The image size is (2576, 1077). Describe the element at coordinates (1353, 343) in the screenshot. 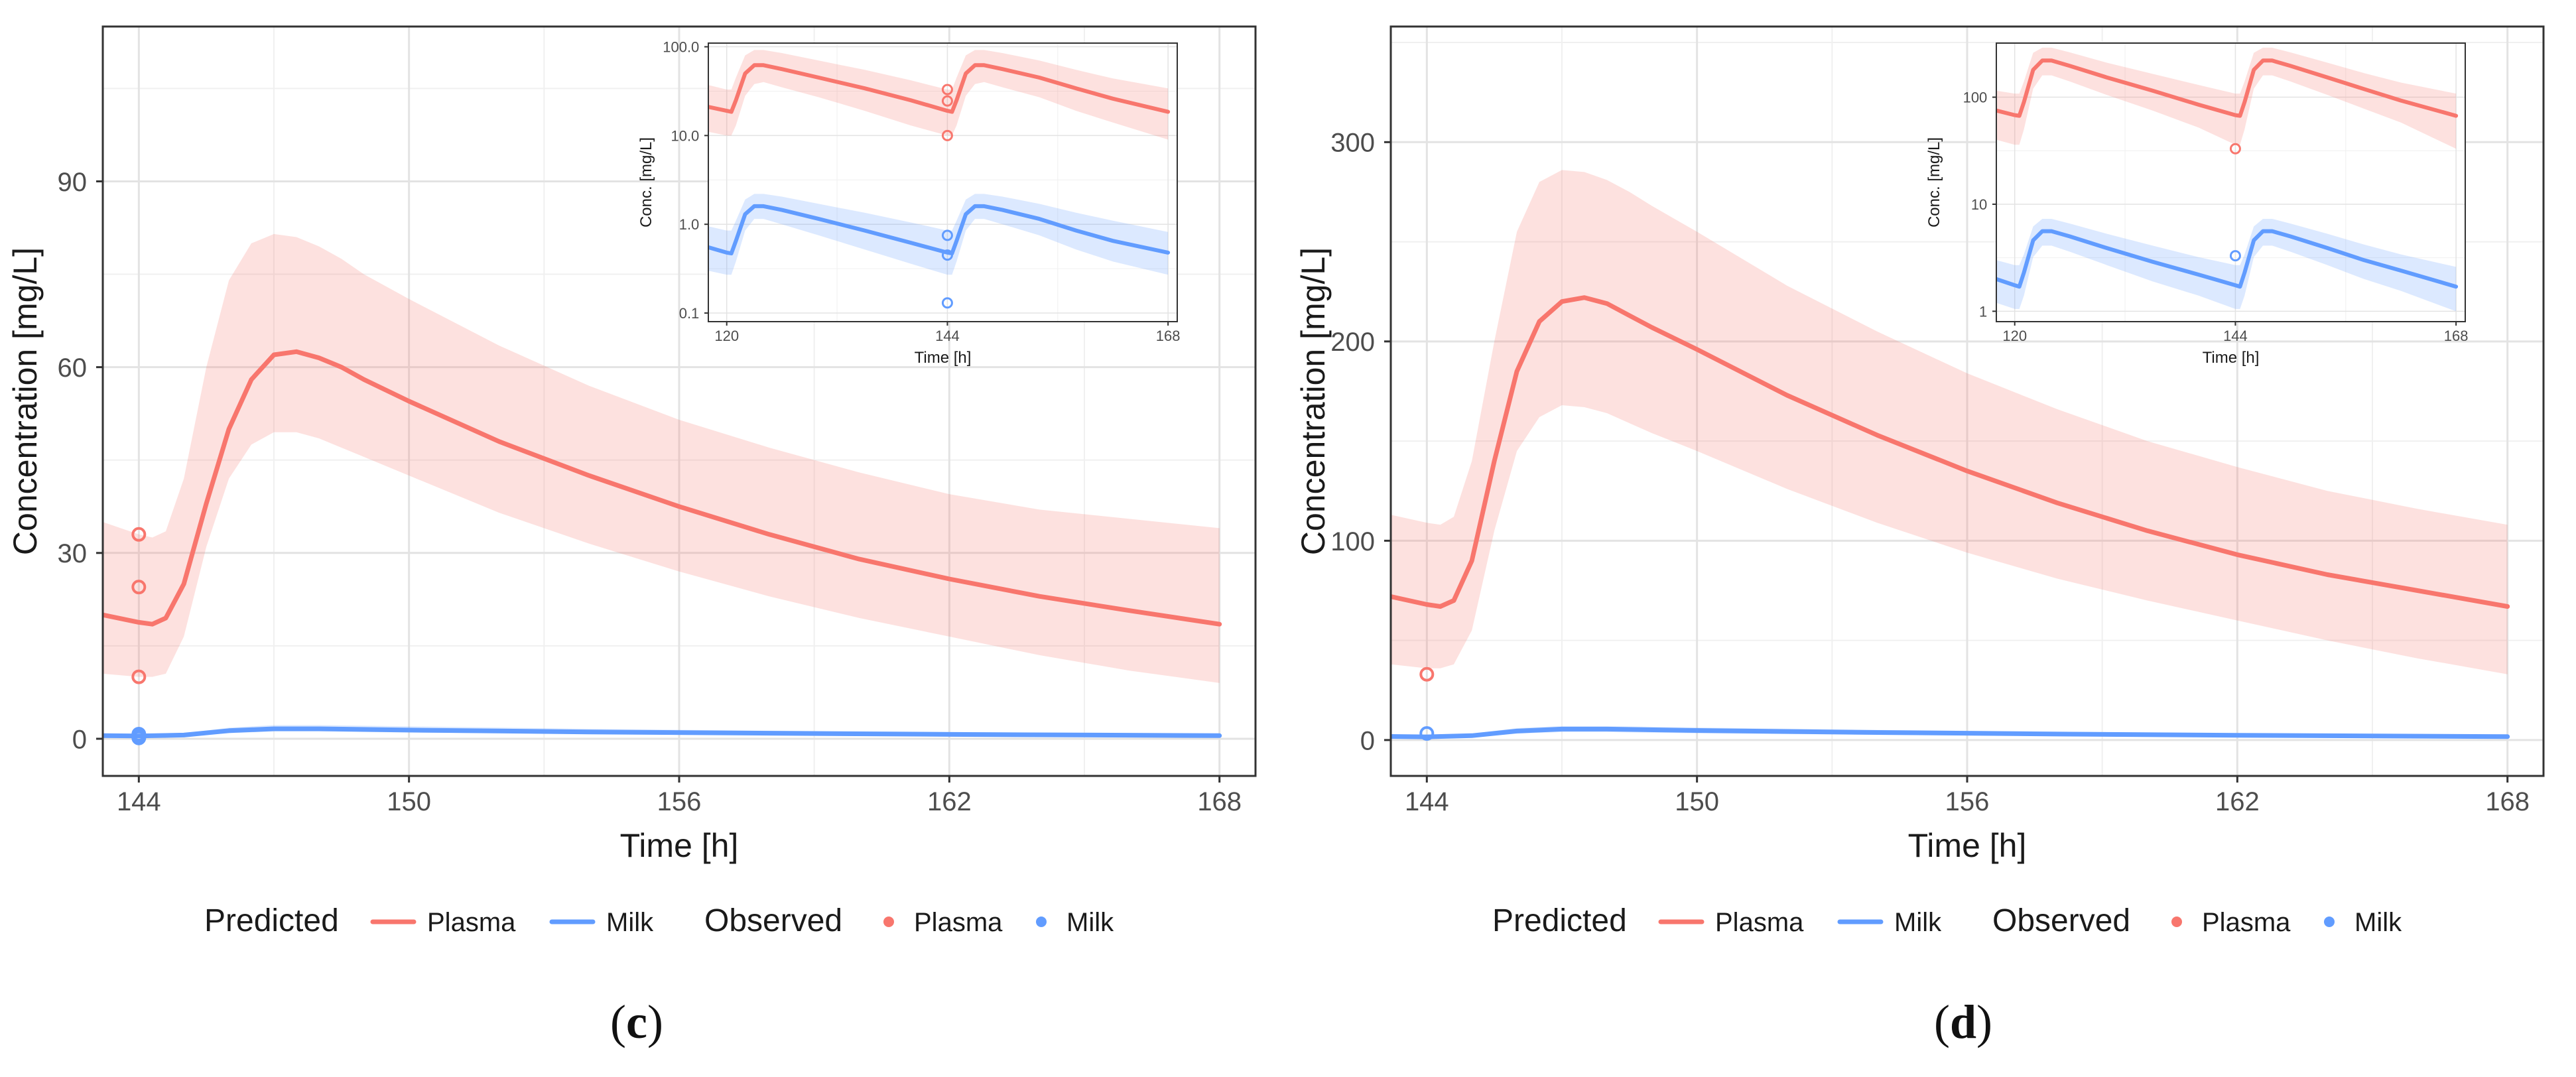

I see `panel-d-main-y-tick-label: 200` at that location.